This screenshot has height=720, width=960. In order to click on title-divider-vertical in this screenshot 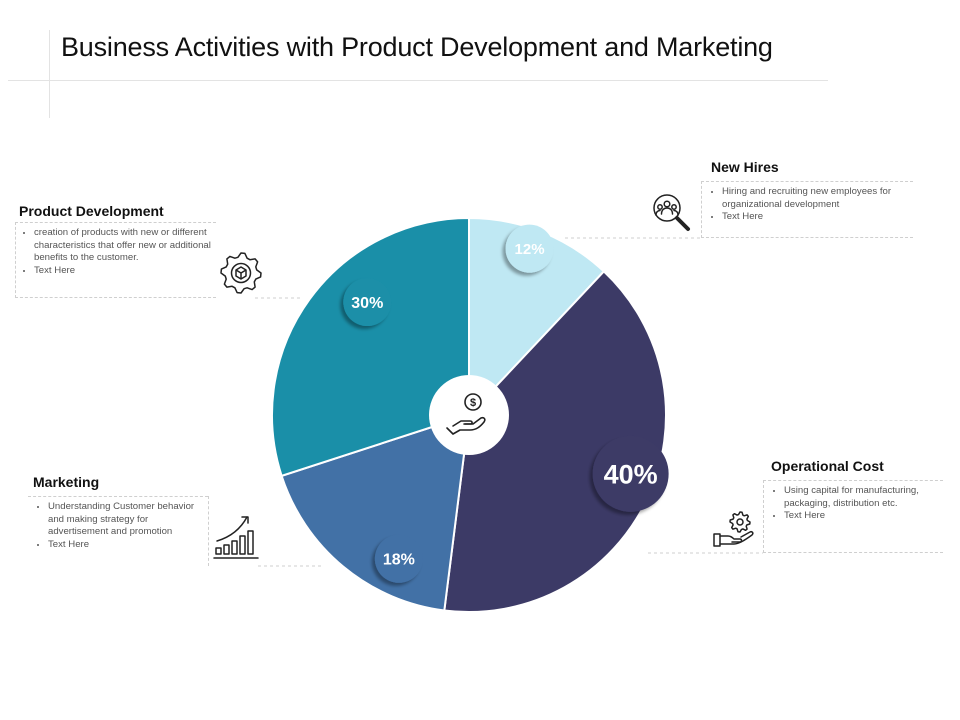, I will do `click(49, 74)`.